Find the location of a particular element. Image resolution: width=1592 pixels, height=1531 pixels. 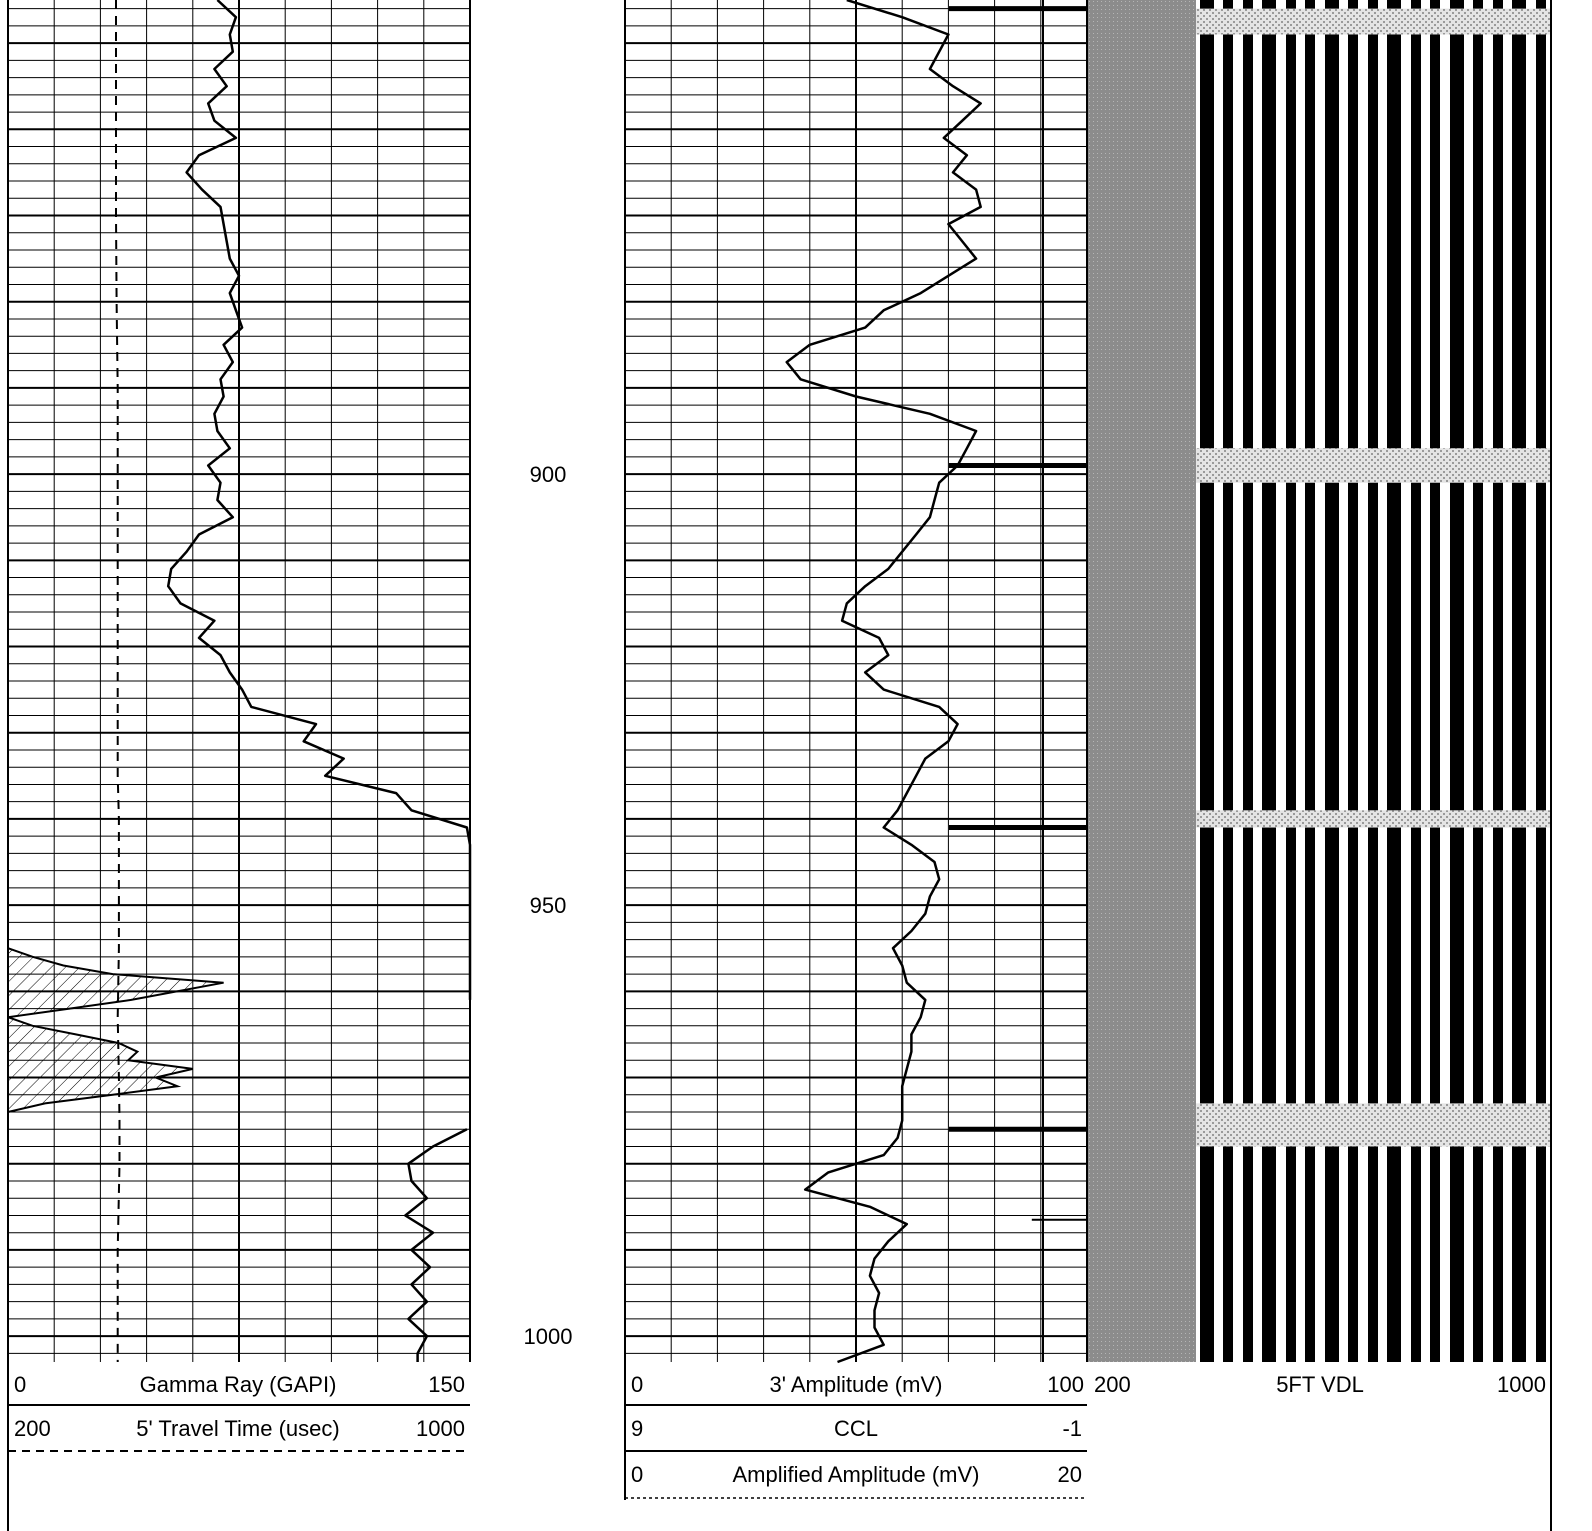

header-track3: 200 5FT VDL 1000 is located at coordinates (1323, 1446).